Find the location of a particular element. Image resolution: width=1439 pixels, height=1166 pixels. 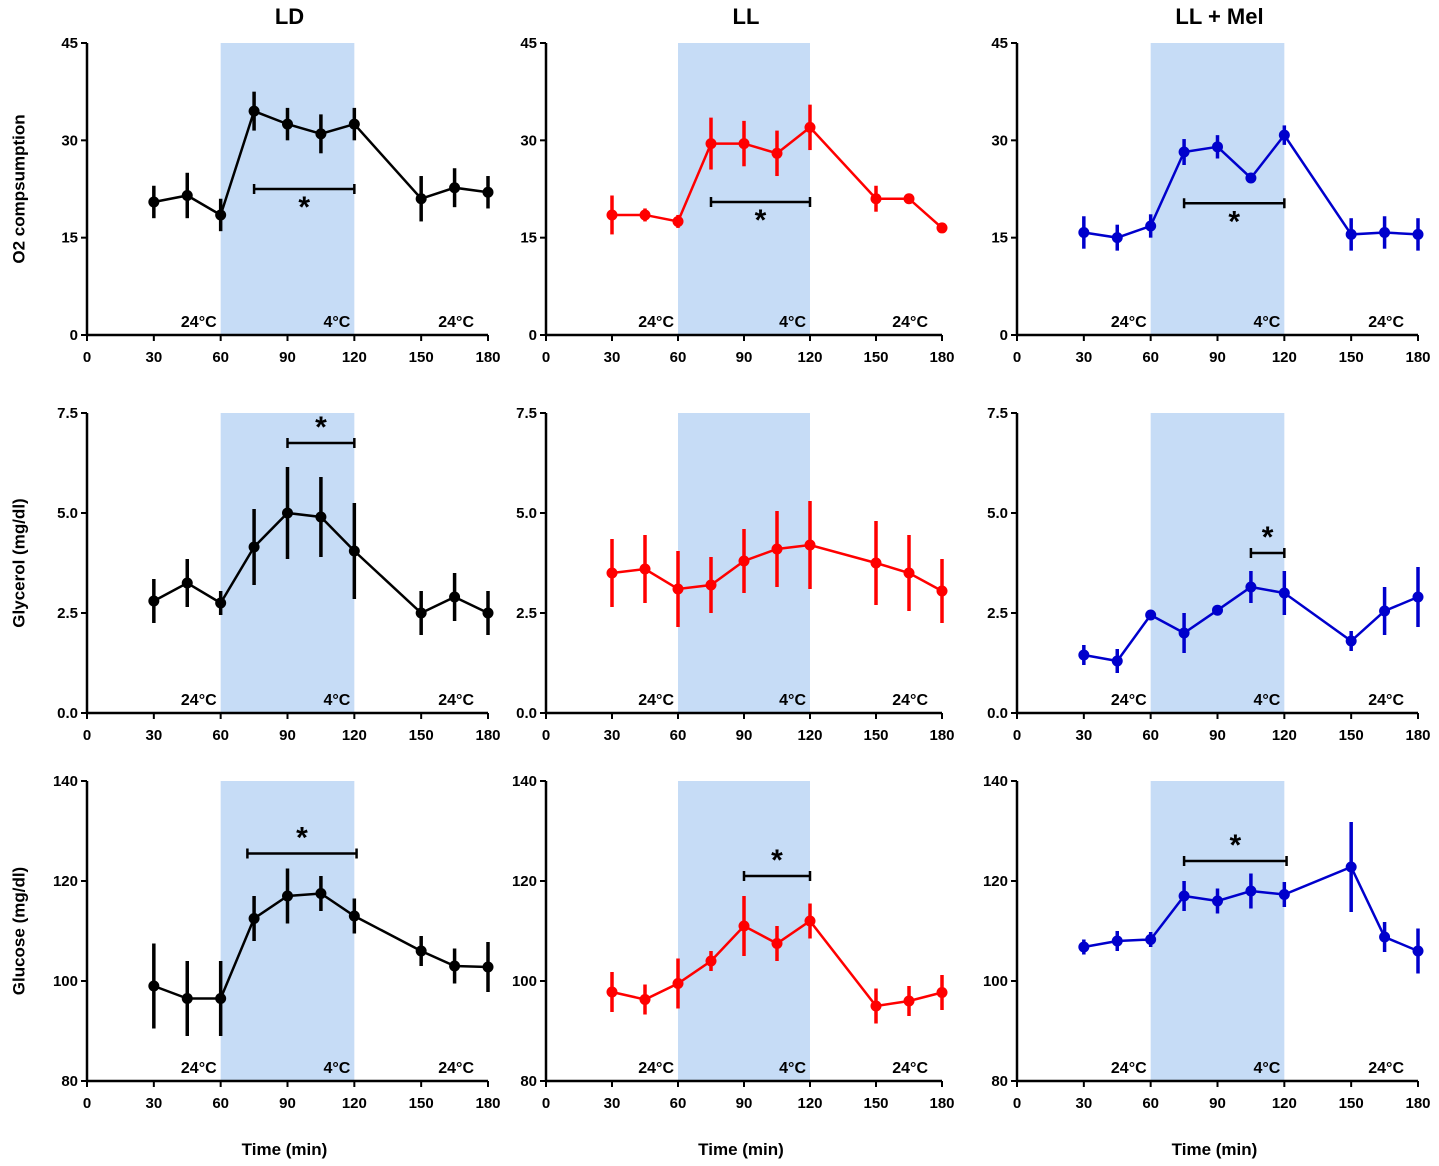

y-tick-label: 5.0 is located at coordinates (526, 513).